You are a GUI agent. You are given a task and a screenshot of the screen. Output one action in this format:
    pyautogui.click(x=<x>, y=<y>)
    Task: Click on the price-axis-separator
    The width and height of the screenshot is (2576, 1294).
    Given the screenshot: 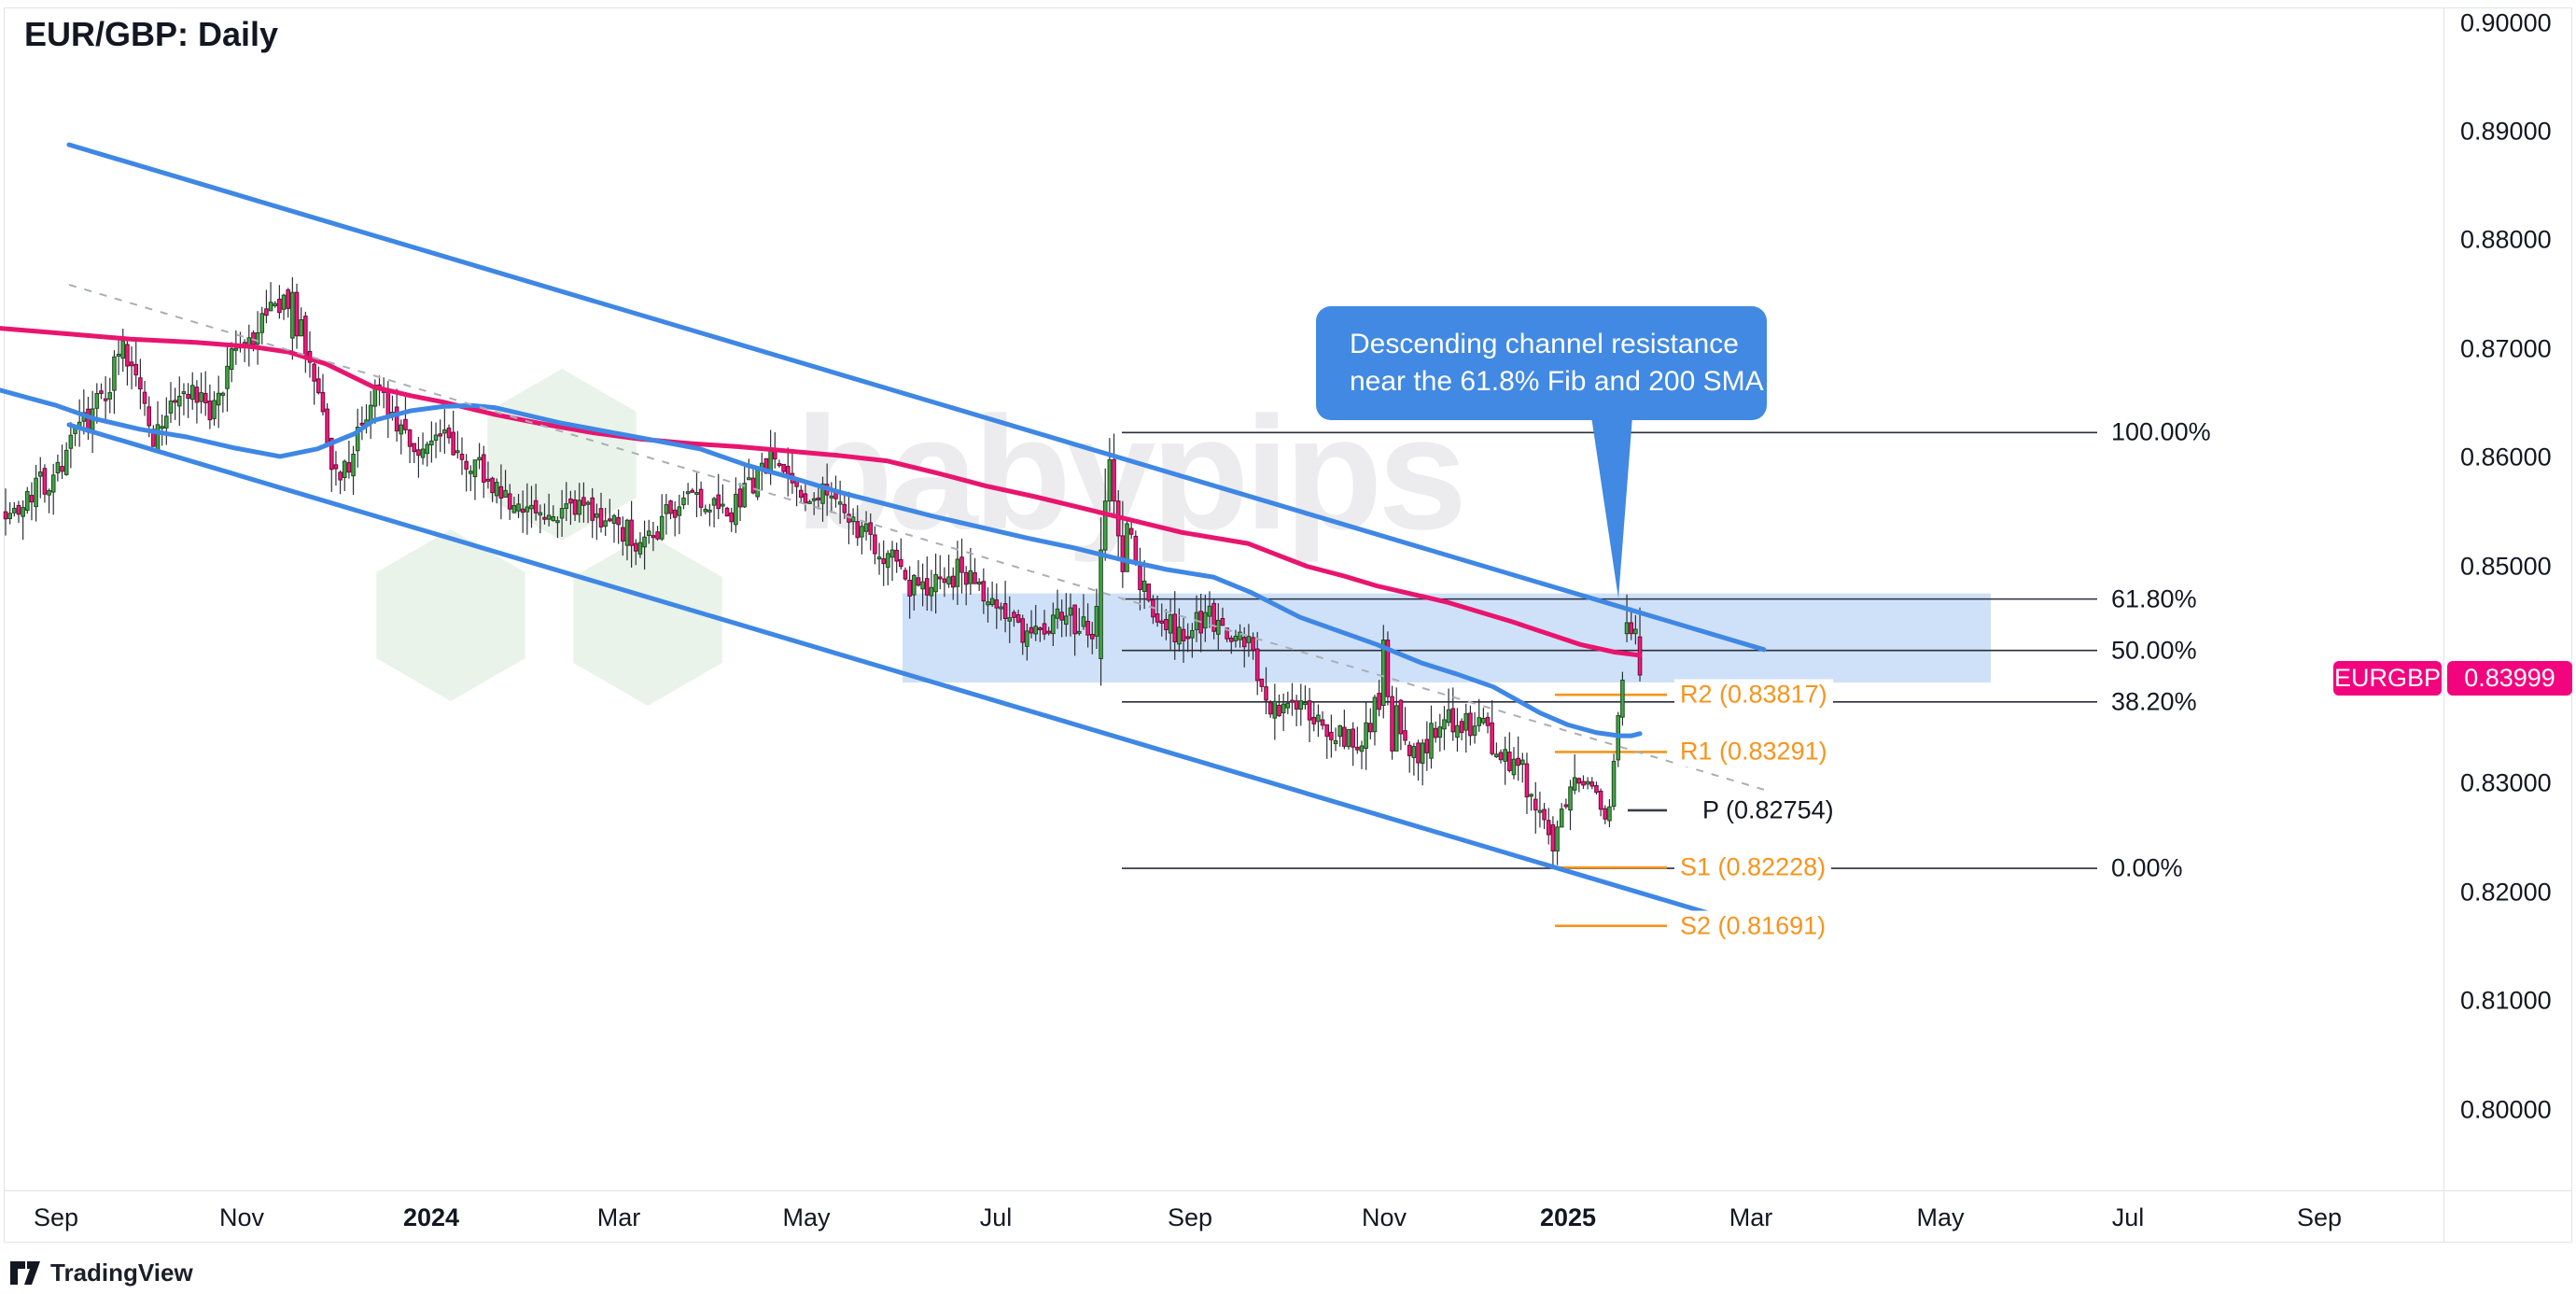 What is the action you would take?
    pyautogui.click(x=2443, y=625)
    